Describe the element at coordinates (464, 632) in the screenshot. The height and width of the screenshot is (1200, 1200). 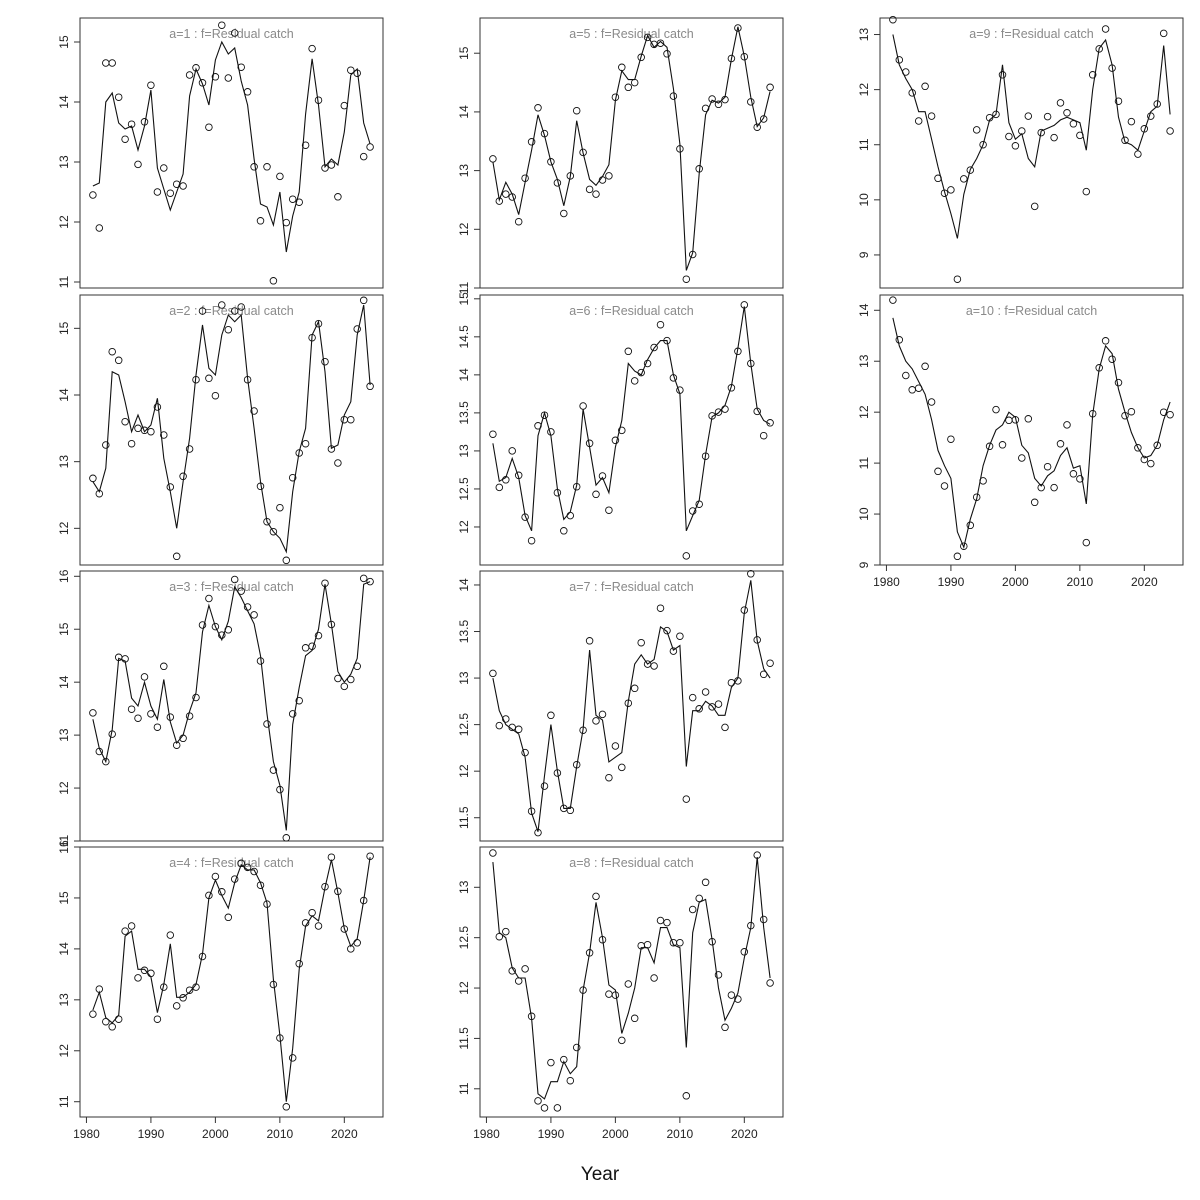
I see `y-tick-label: 13.5` at that location.